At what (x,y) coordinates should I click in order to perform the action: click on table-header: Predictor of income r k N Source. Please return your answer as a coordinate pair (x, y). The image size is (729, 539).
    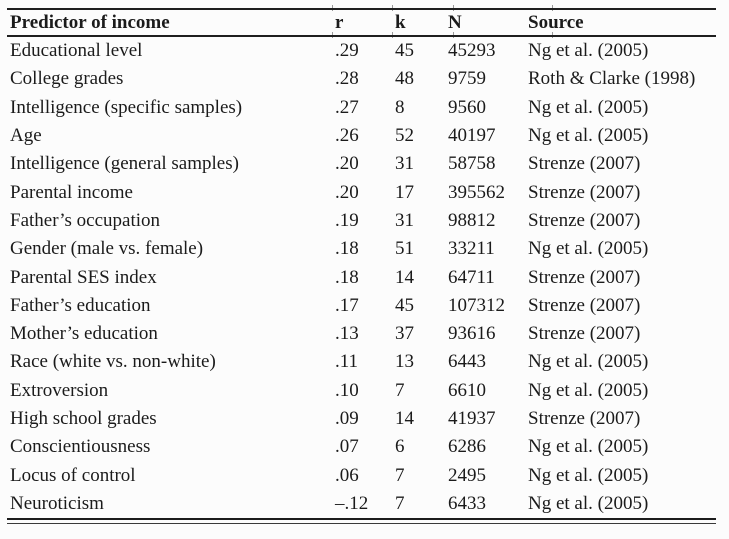
    Looking at the image, I should click on (361, 23).